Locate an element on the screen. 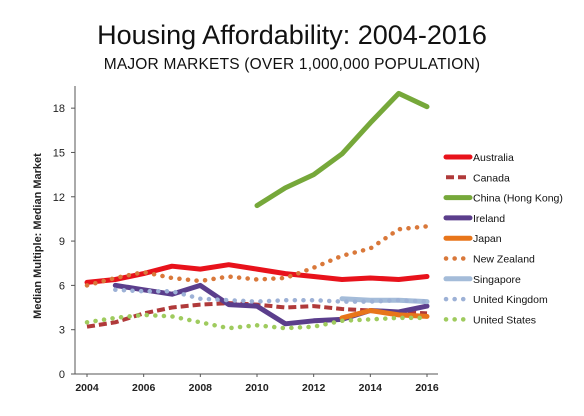  series-line-united-states is located at coordinates (257, 321).